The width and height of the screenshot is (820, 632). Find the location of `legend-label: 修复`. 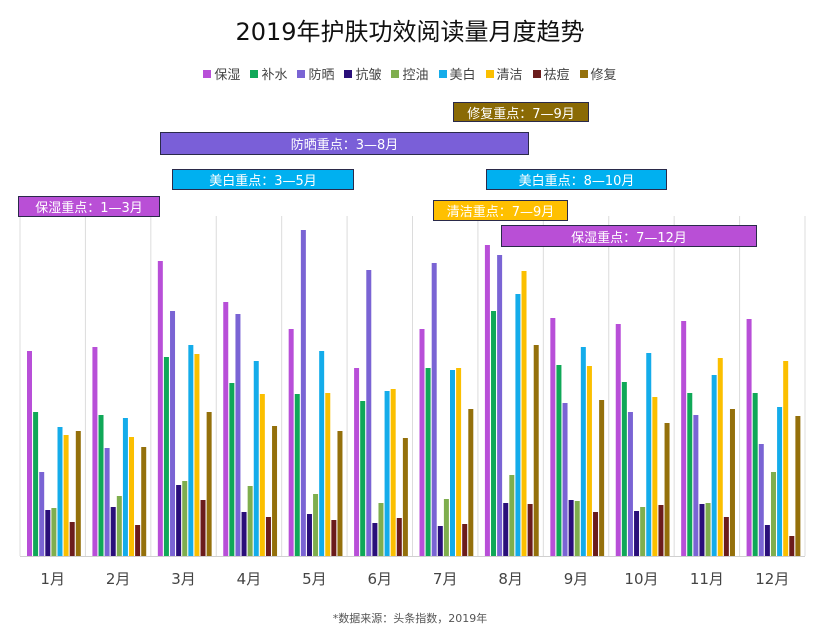

legend-label: 修复 is located at coordinates (603, 75).